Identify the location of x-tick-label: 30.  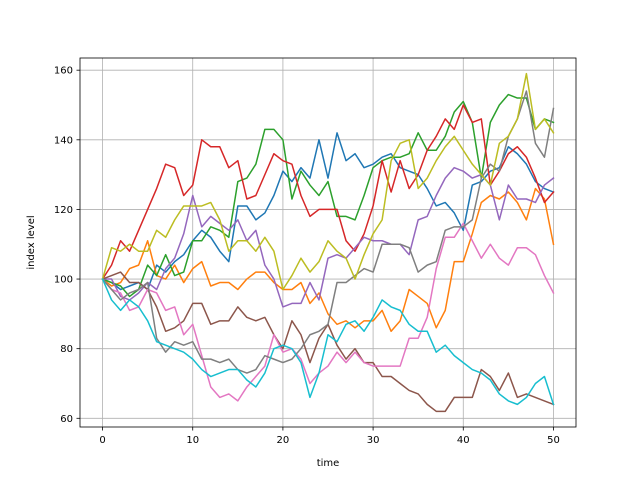
(373, 440).